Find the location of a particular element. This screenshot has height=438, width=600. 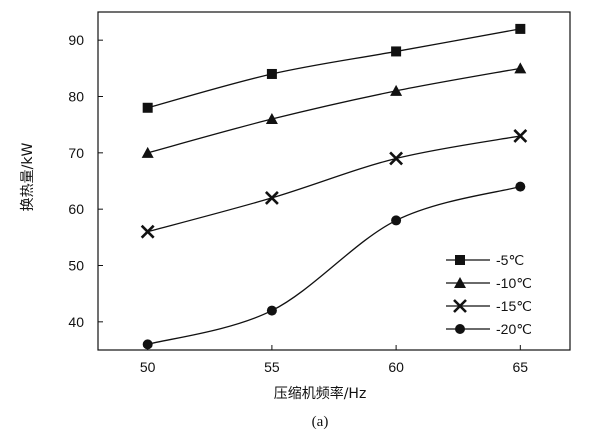

figure-caption: (a) is located at coordinates (320, 422).